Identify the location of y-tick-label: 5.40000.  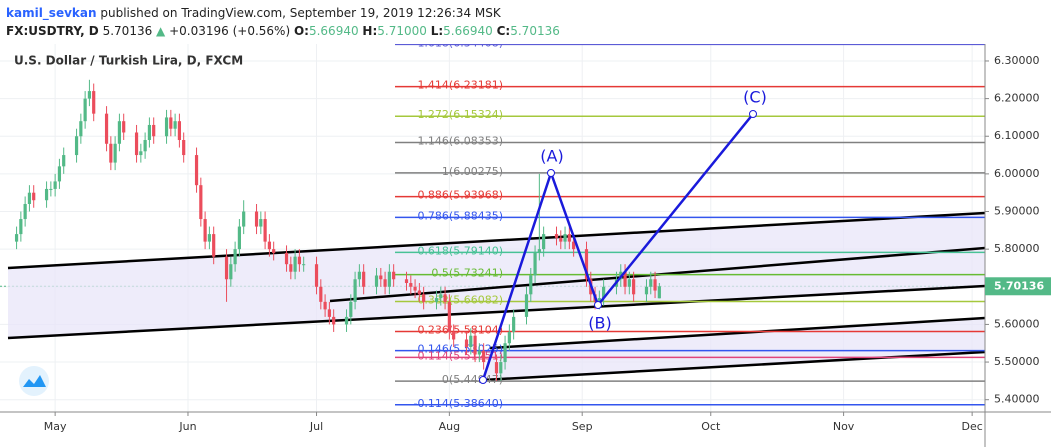
(1017, 399).